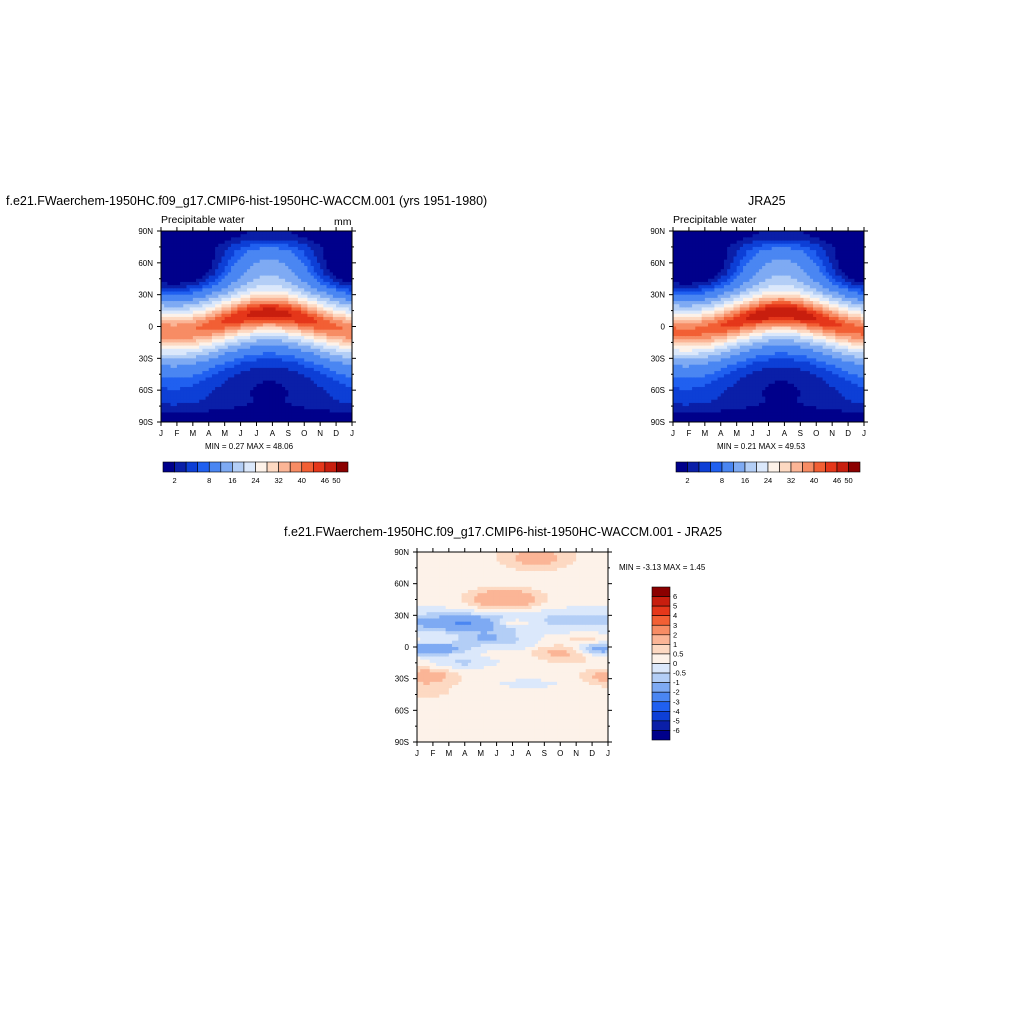 The height and width of the screenshot is (1024, 1024). What do you see at coordinates (767, 201) in the screenshot?
I see `obs-panel-title: JRA25` at bounding box center [767, 201].